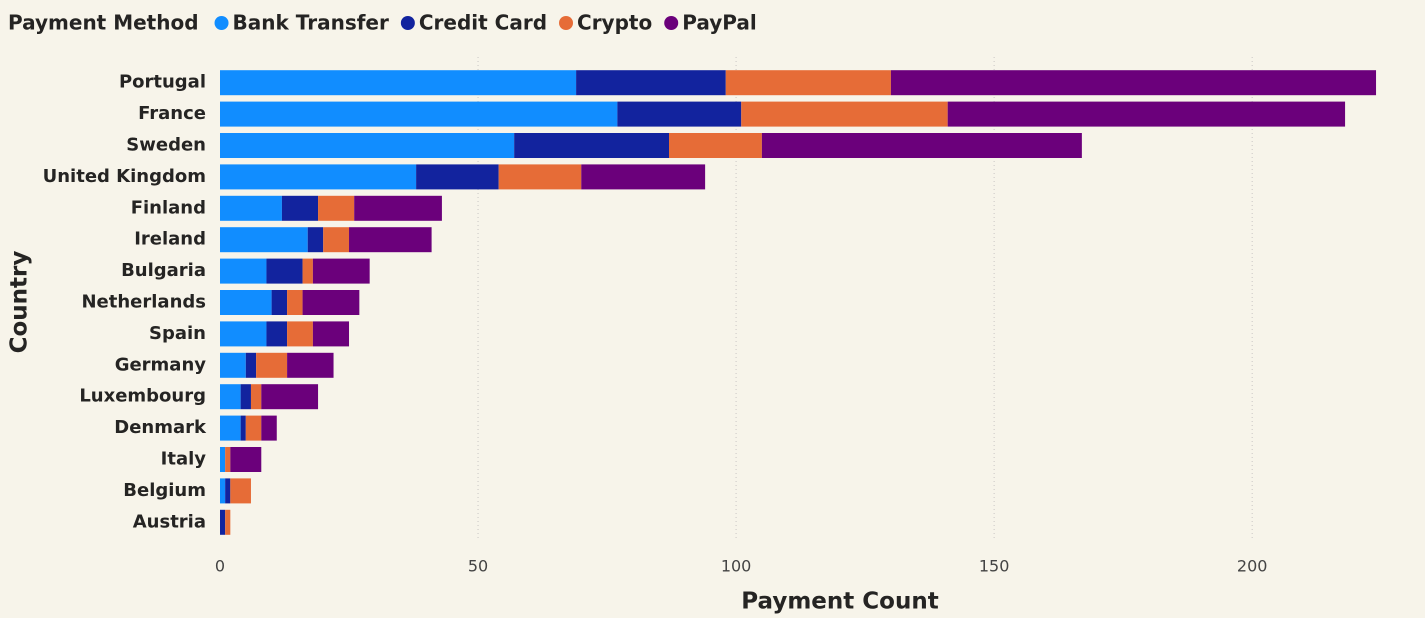 The height and width of the screenshot is (618, 1425). What do you see at coordinates (994, 566) in the screenshot?
I see `x-tick-label: 150` at bounding box center [994, 566].